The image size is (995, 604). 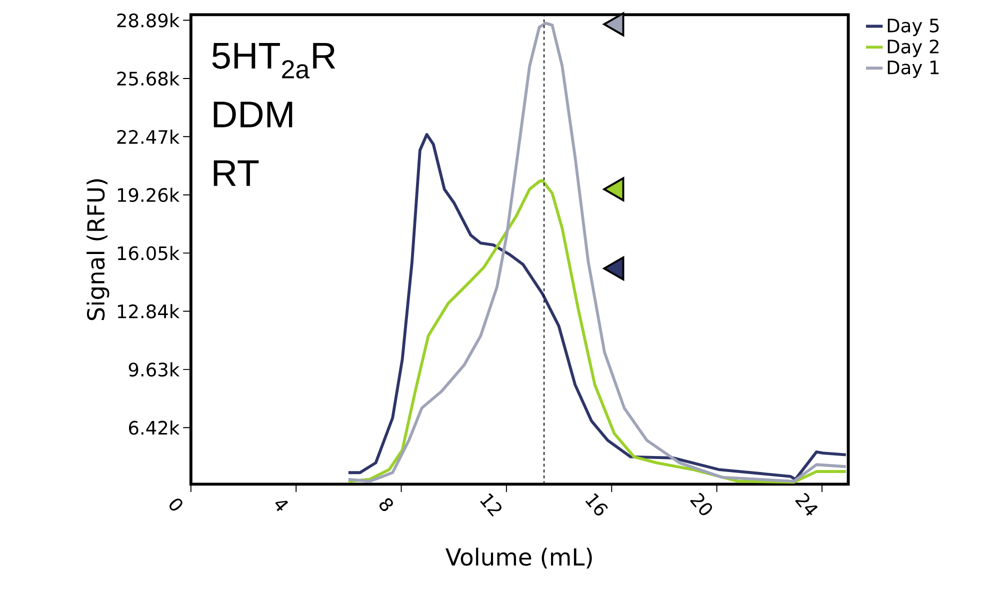 What do you see at coordinates (913, 69) in the screenshot?
I see `legend-label: Day 1` at bounding box center [913, 69].